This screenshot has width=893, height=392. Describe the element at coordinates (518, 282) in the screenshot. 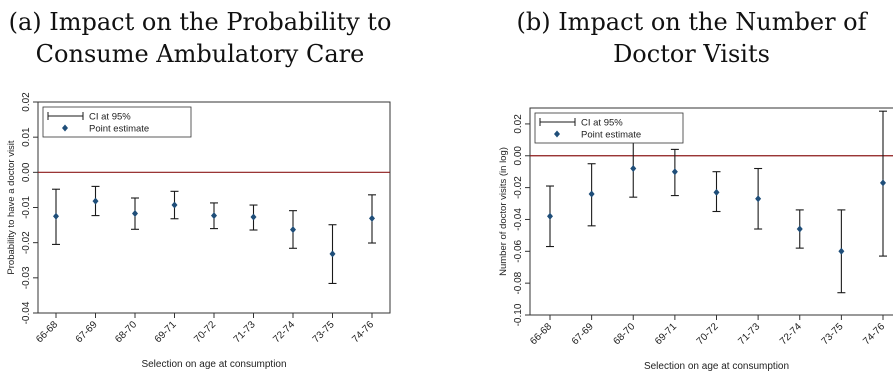

I see `y-tick-label: -0.08` at that location.